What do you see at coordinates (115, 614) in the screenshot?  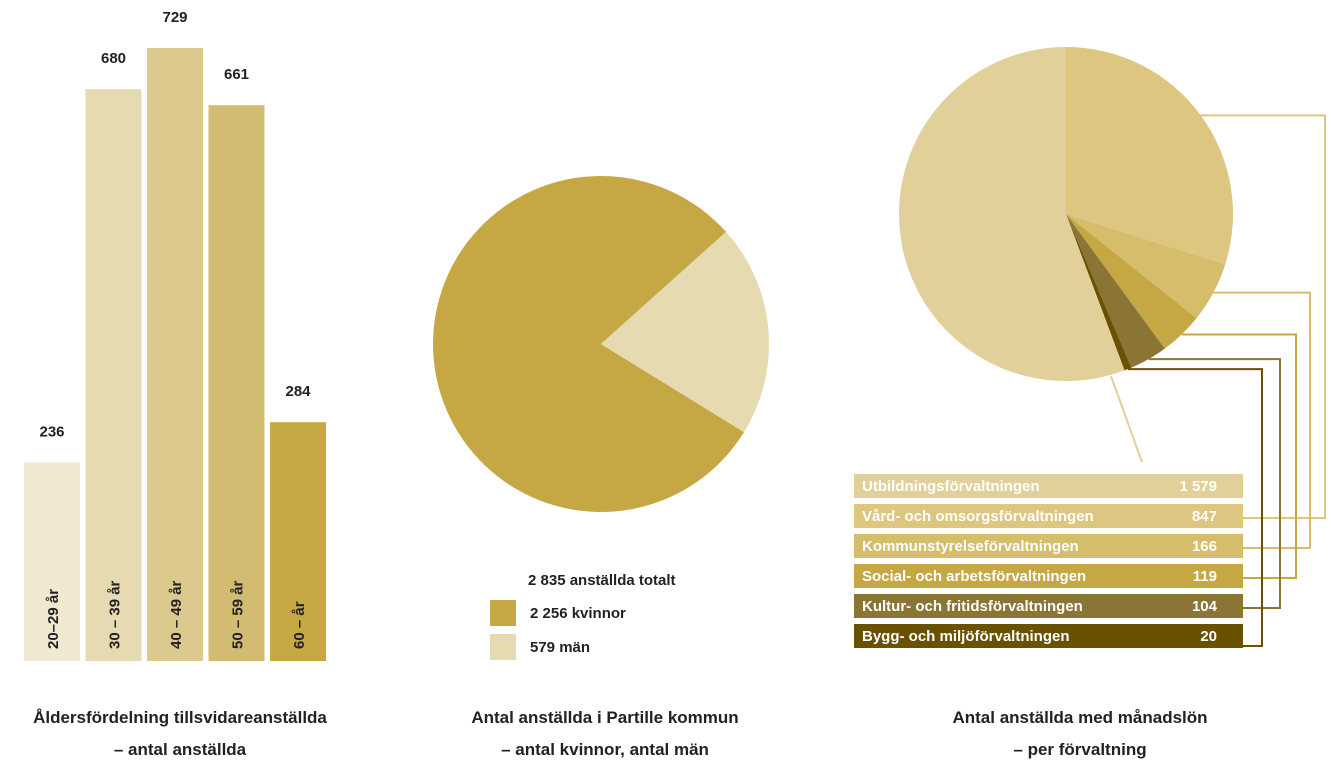 I see `age-bar-category-label: 30 – 39 år` at bounding box center [115, 614].